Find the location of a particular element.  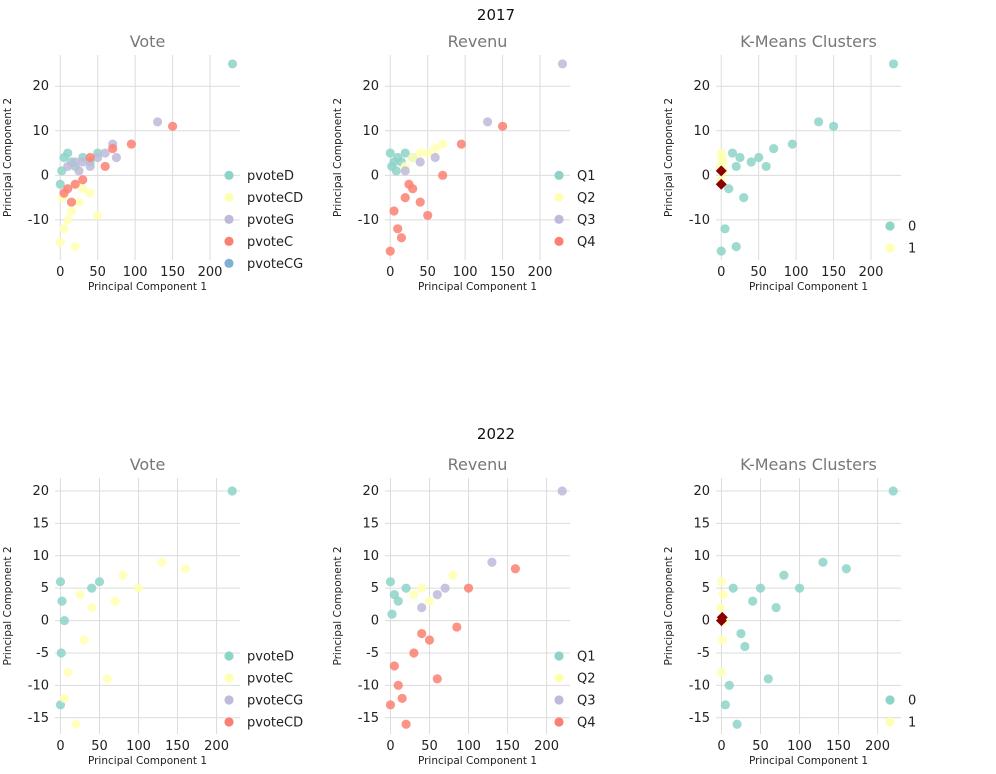

y-tick-label: -15 is located at coordinates (38, 718).